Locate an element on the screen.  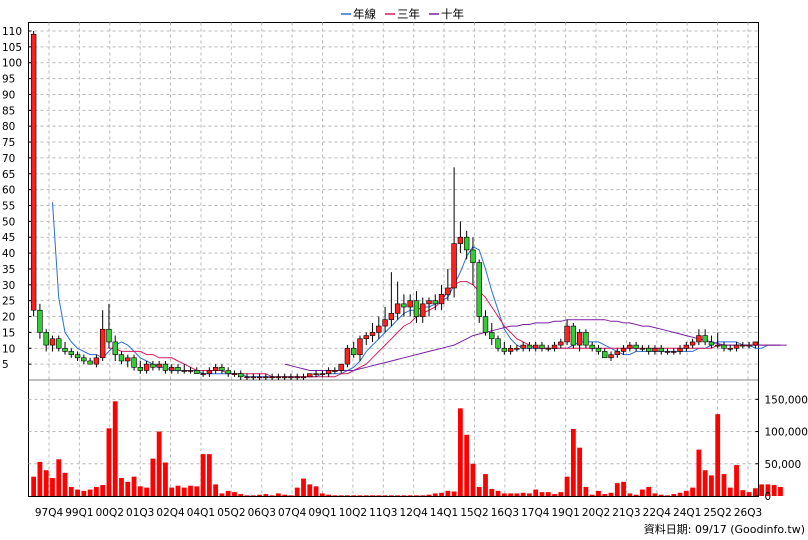
x-tick-label: 20Q2 is located at coordinates (596, 513).